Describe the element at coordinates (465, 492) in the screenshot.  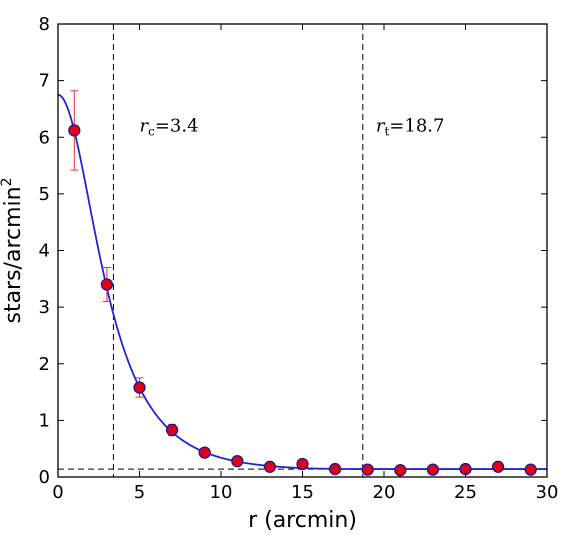
I see `x-tick-label: 25` at that location.